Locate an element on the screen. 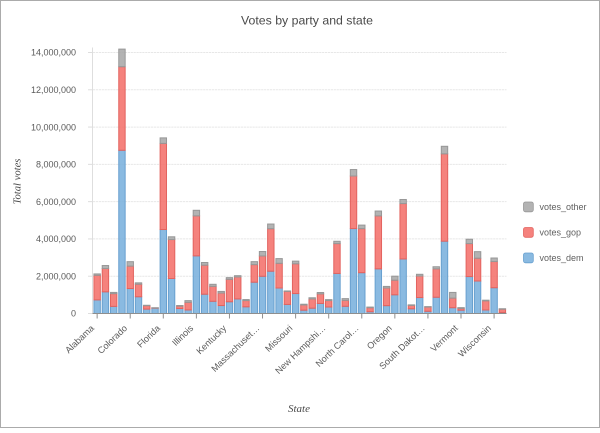 The height and width of the screenshot is (433, 600). svg-text: 4,000,000 is located at coordinates (56, 239).